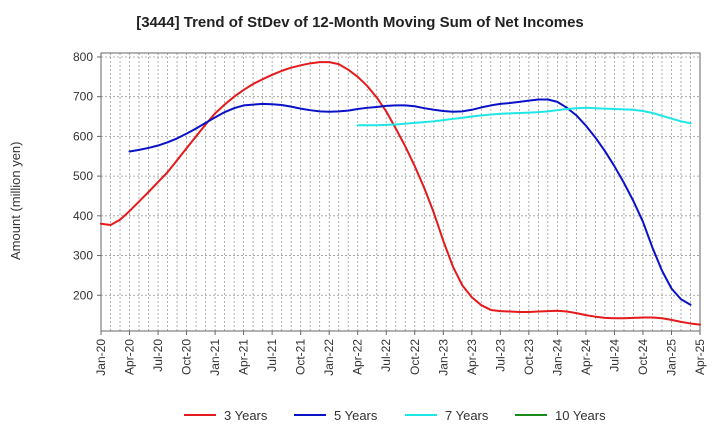 This screenshot has height=440, width=720. What do you see at coordinates (500, 355) in the screenshot?
I see `x-tick-label: Jul-23` at bounding box center [500, 355].